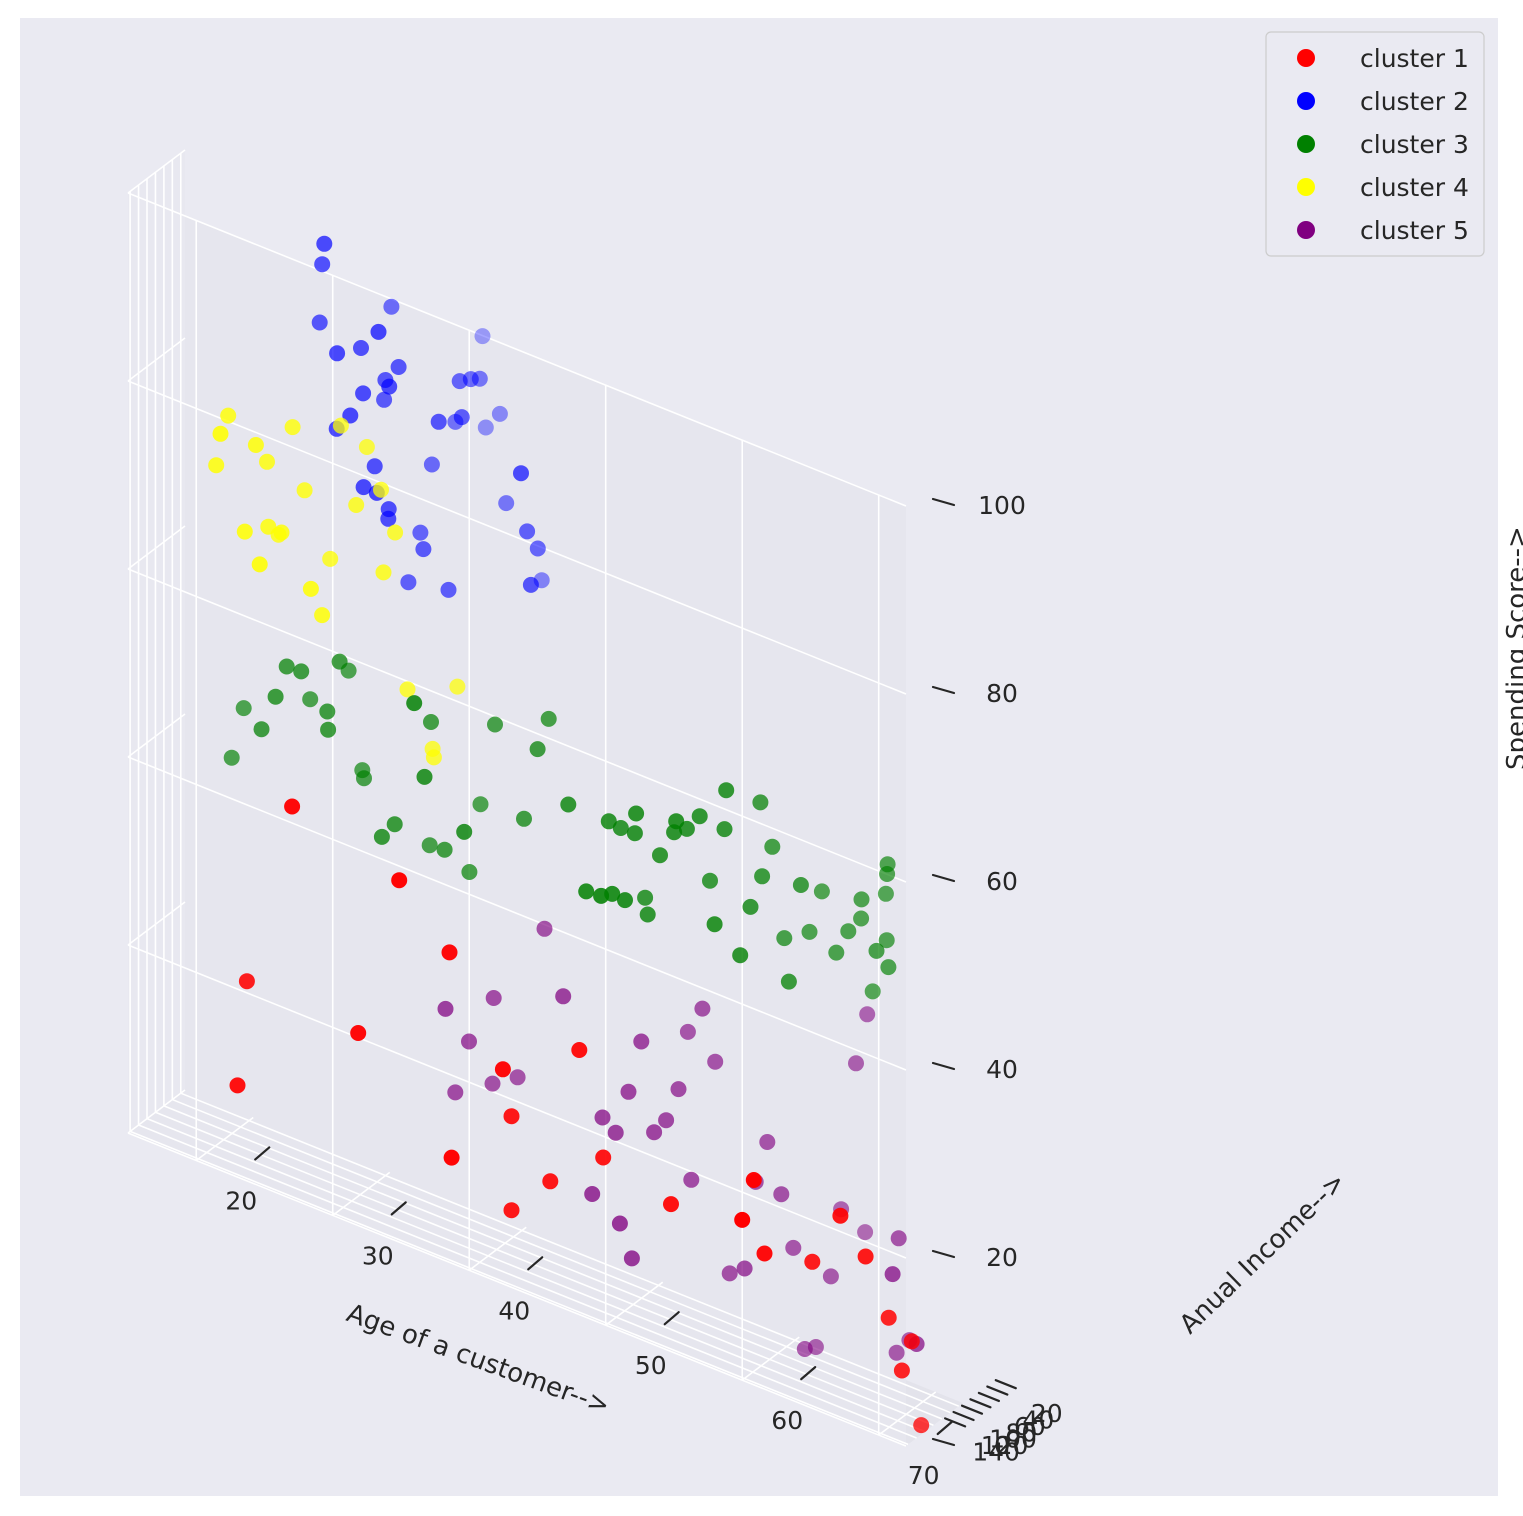  Describe the element at coordinates (1002, 1069) in the screenshot. I see `z-tick-label: 40` at that location.